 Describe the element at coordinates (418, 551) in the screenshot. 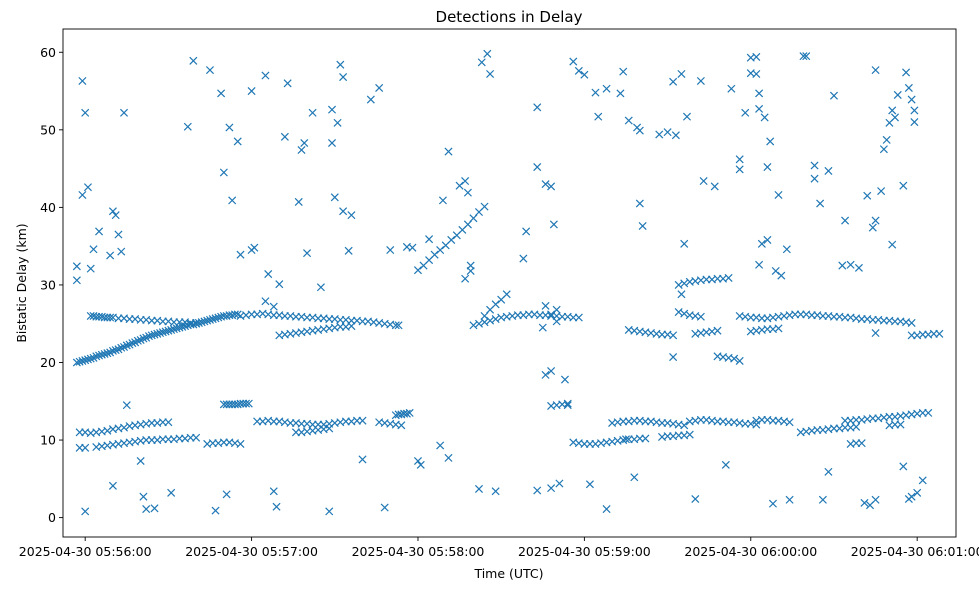

I see `x-tick-label: 2025-04-30 05:58:00` at that location.